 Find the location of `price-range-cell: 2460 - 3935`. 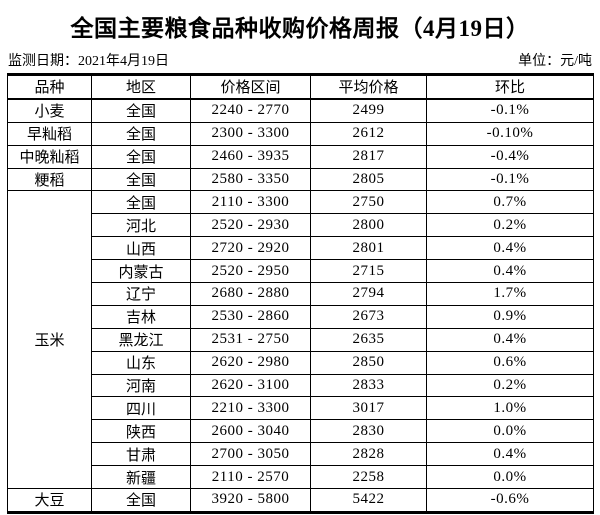

price-range-cell: 2460 - 3935 is located at coordinates (250, 156).